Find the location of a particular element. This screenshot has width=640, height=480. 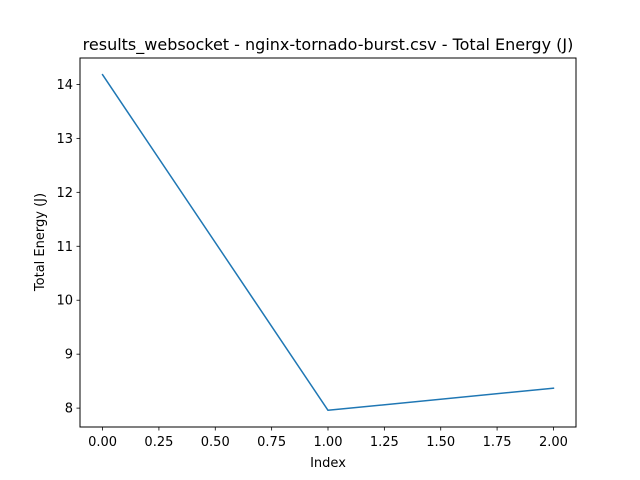

y-tick-label: 14 is located at coordinates (64, 85).